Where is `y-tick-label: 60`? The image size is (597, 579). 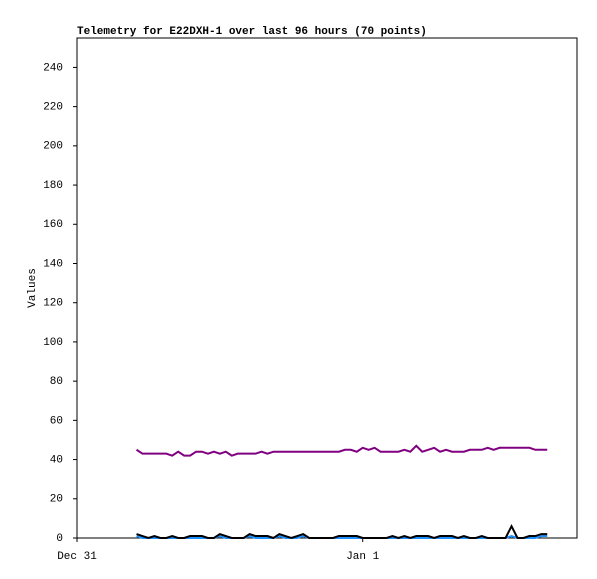 y-tick-label: 60 is located at coordinates (56, 421).